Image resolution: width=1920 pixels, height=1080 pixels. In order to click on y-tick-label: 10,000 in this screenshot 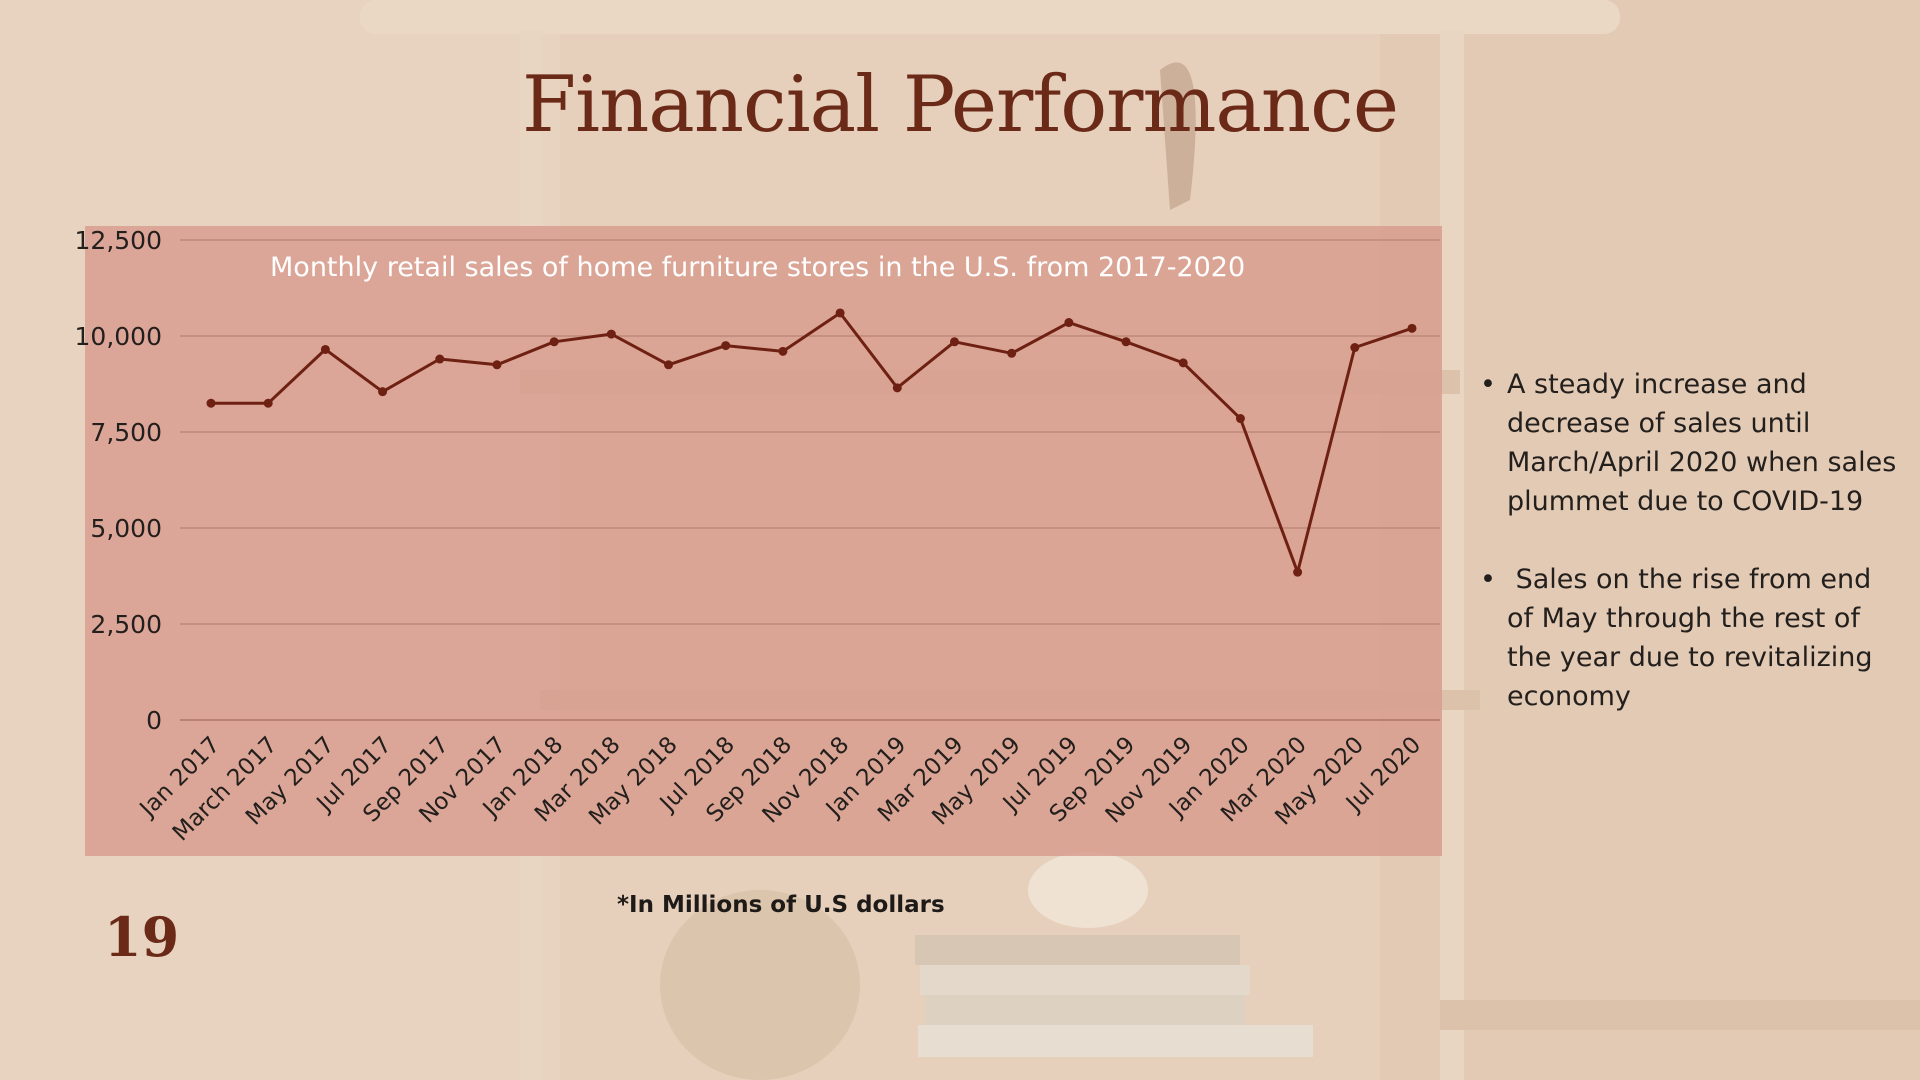, I will do `click(118, 336)`.